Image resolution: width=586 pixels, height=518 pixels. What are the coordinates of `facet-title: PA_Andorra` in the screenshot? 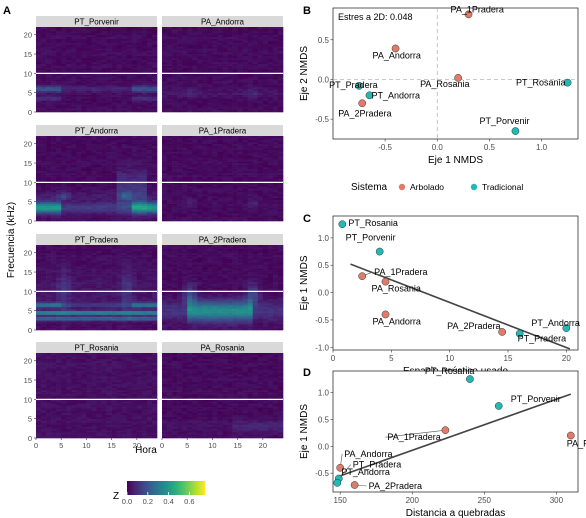 It's located at (223, 22).